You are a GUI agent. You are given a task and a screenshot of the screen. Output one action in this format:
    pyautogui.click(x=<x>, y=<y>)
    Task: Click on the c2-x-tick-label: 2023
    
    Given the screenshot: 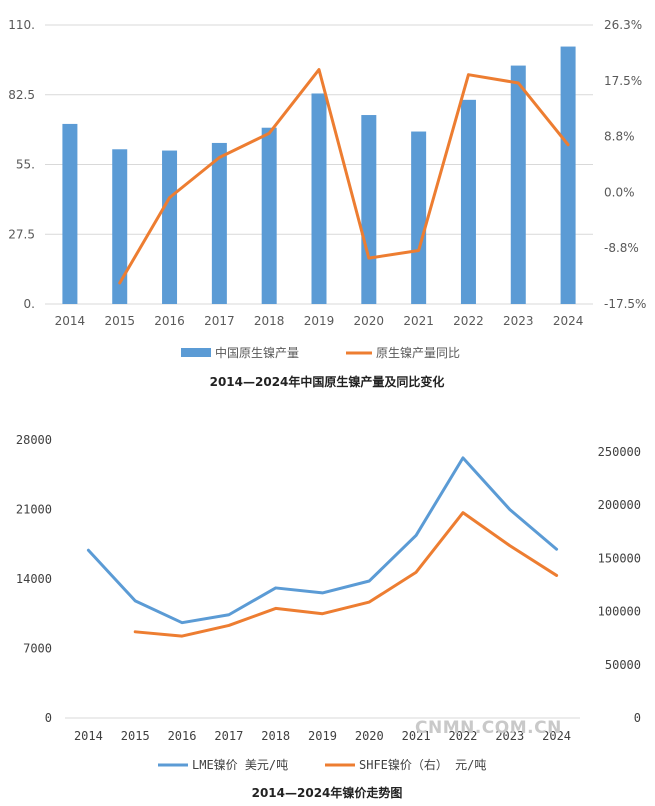 What is the action you would take?
    pyautogui.click(x=509, y=736)
    